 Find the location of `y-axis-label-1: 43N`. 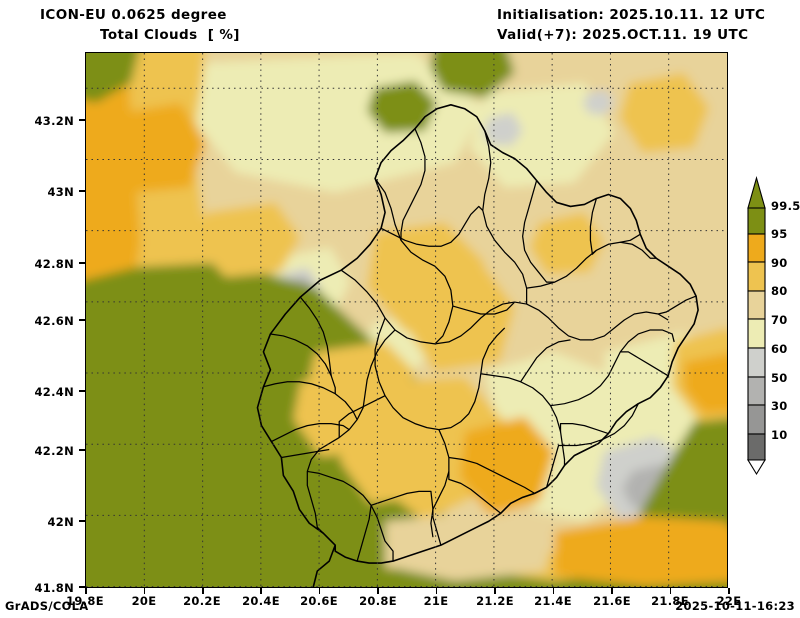

y-axis-label-1: 43N is located at coordinates (60, 192).